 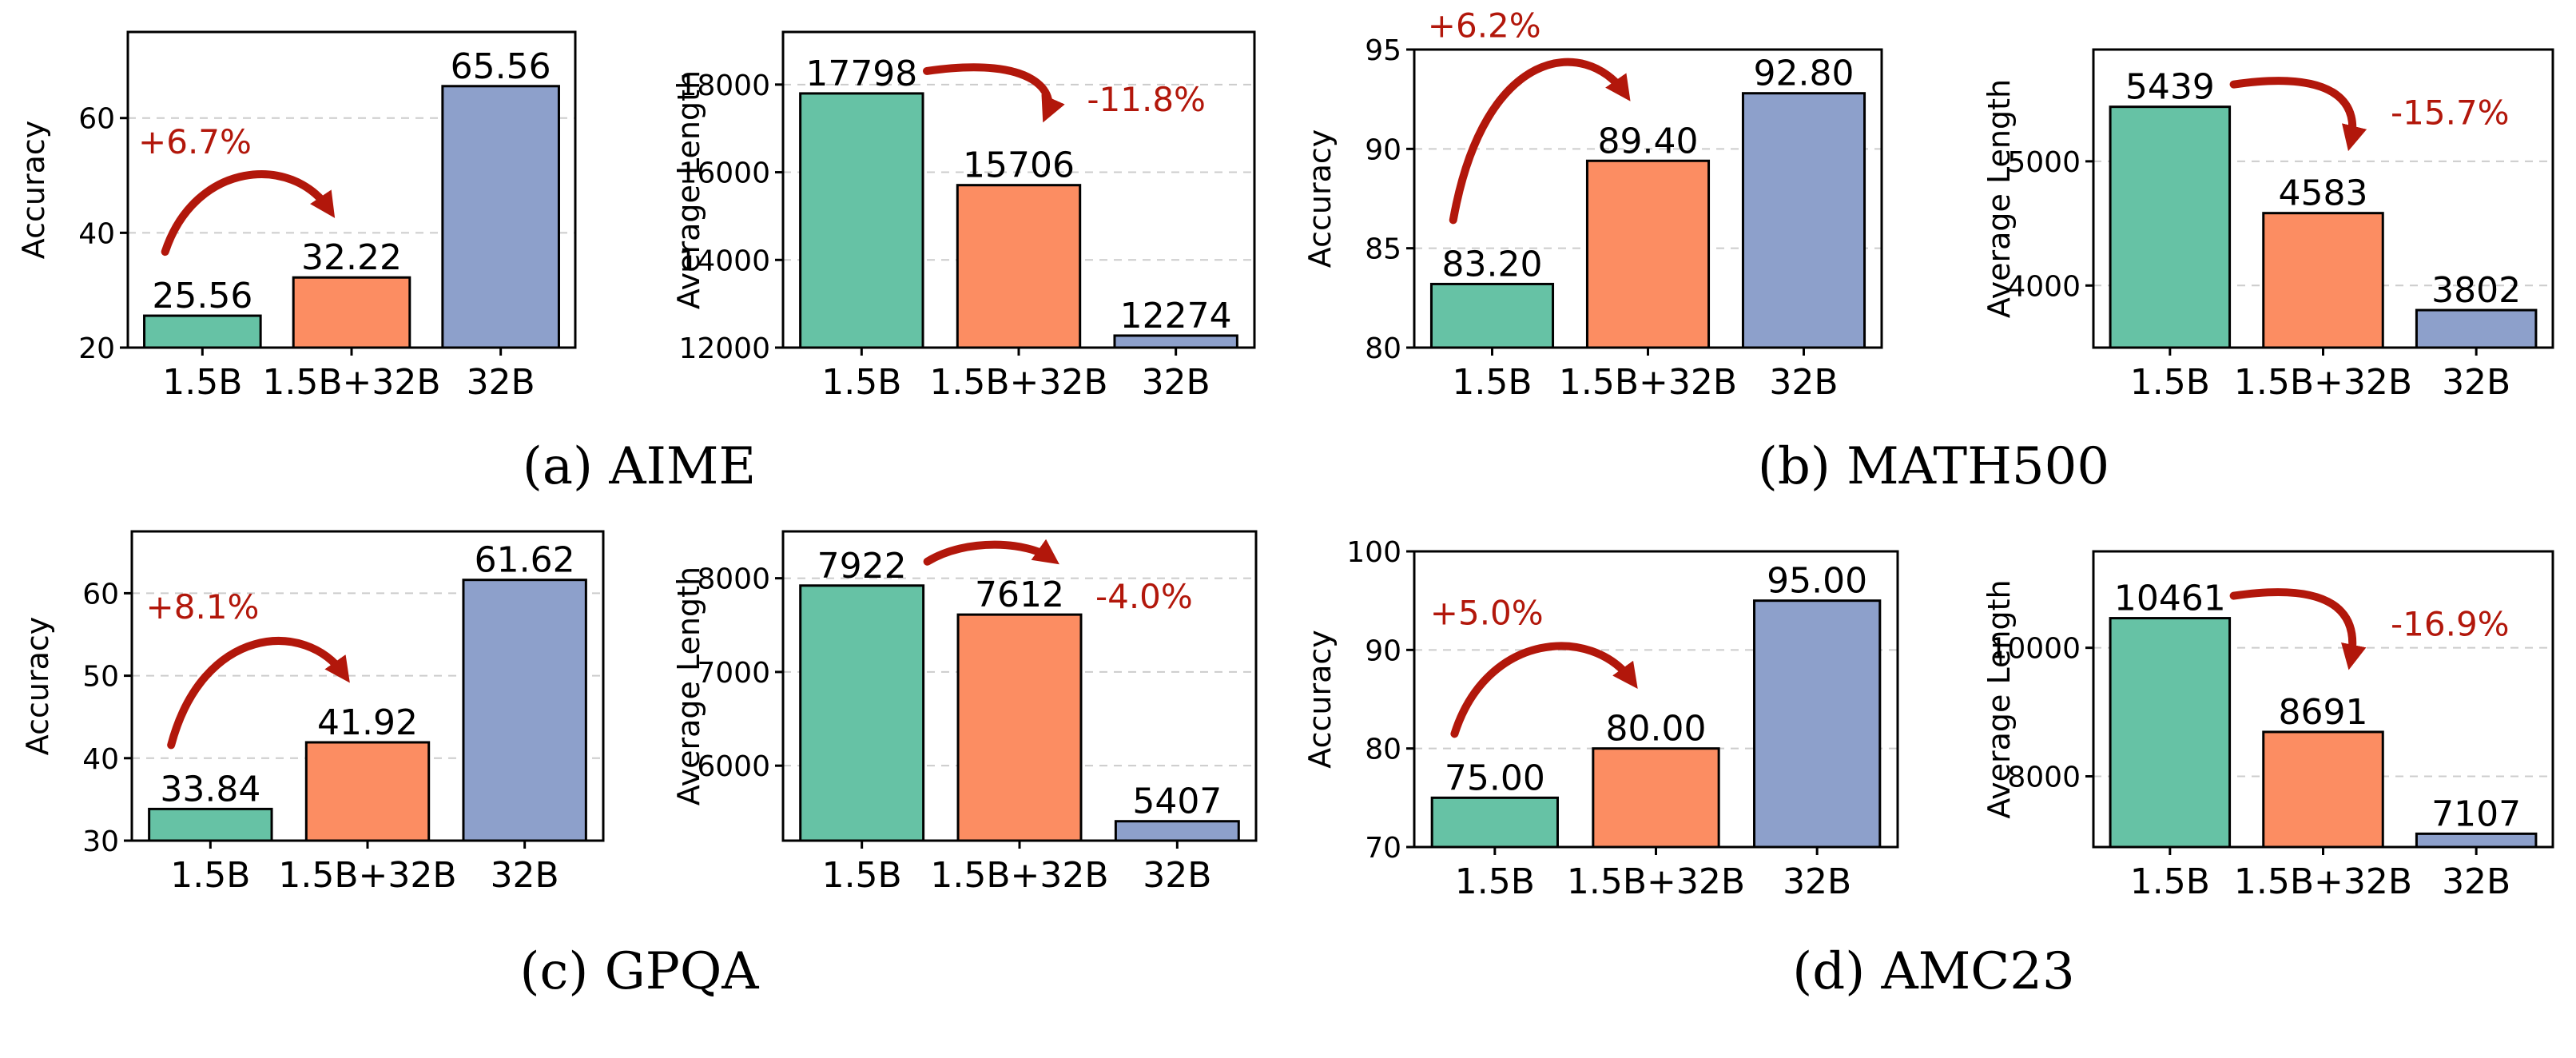 I want to click on bar-value-label: 25.56, so click(x=202, y=296).